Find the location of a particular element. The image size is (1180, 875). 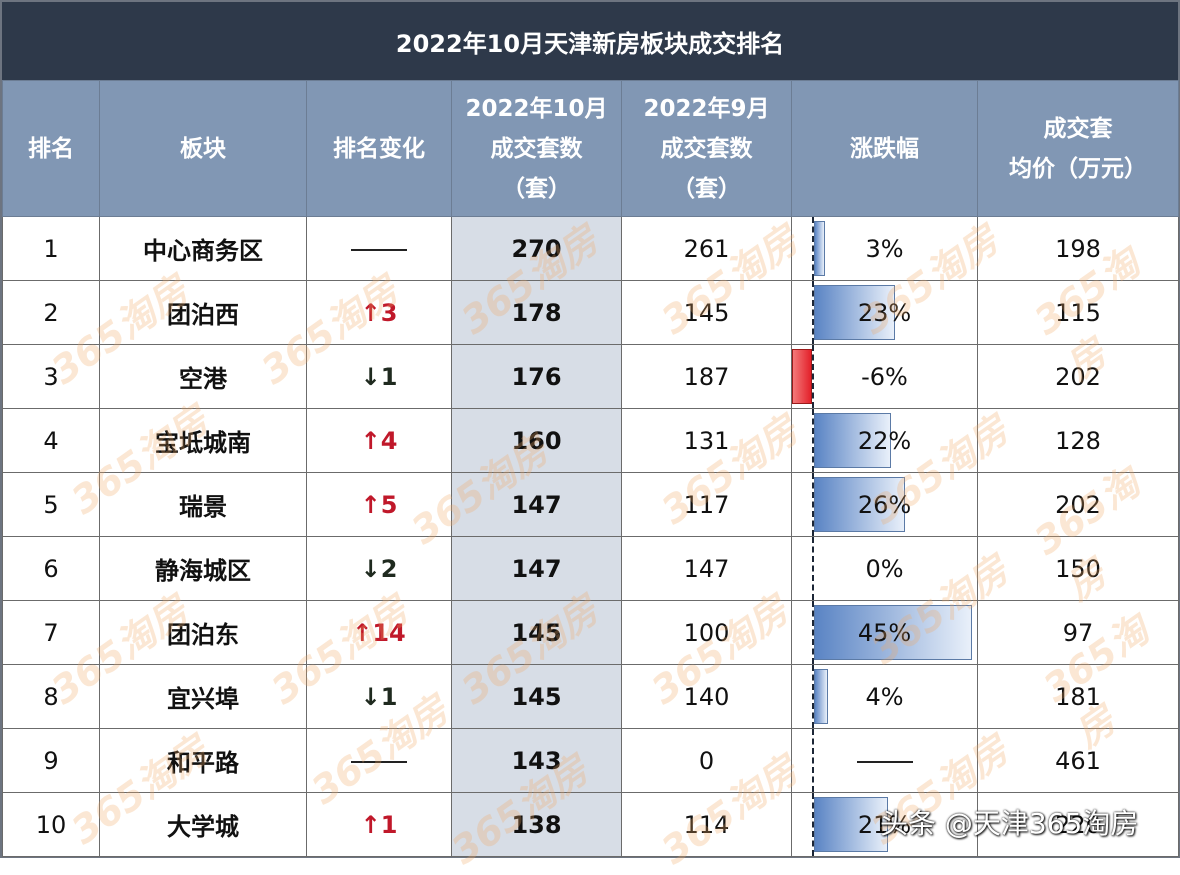

table-row: 6 静海城区 ↓2 147 147 0% 150 is located at coordinates (590, 568).